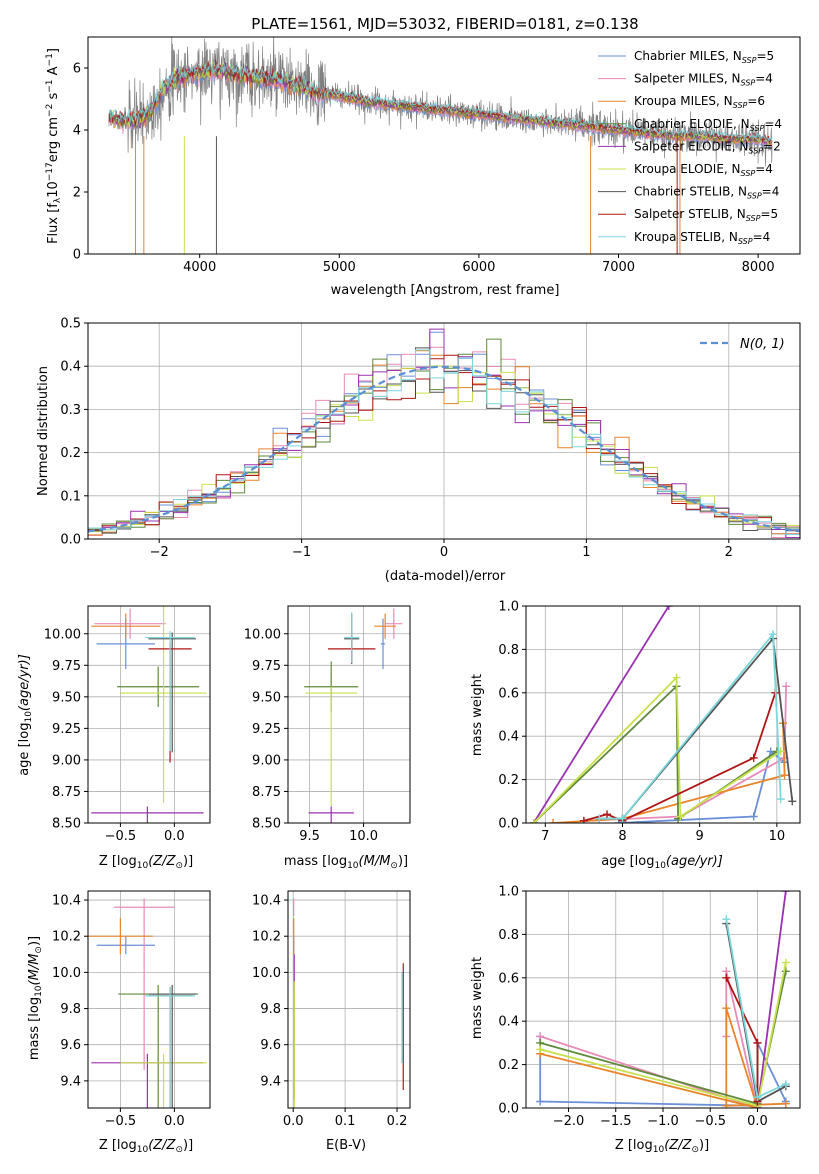  I want to click on x-tick-label: 0.2, so click(397, 1121).